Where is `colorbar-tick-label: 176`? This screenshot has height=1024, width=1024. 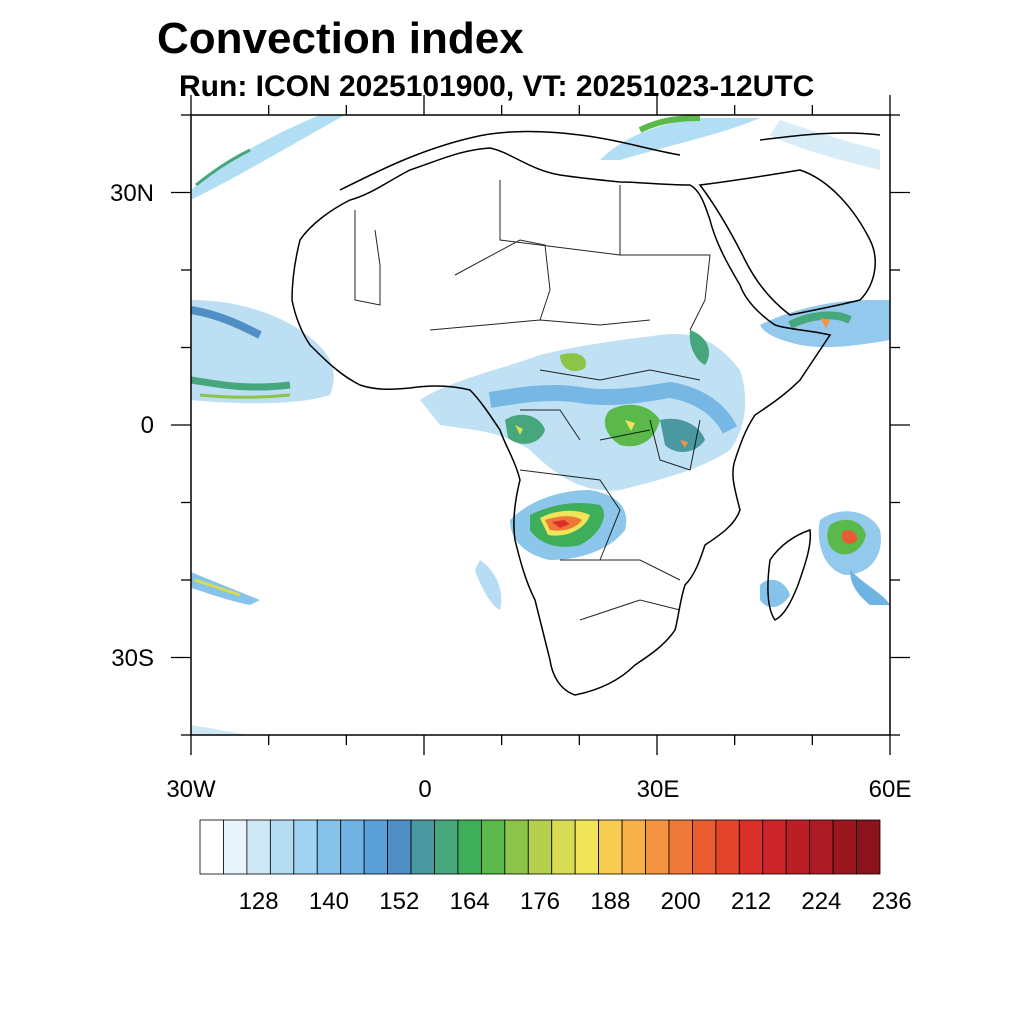 colorbar-tick-label: 176 is located at coordinates (540, 901).